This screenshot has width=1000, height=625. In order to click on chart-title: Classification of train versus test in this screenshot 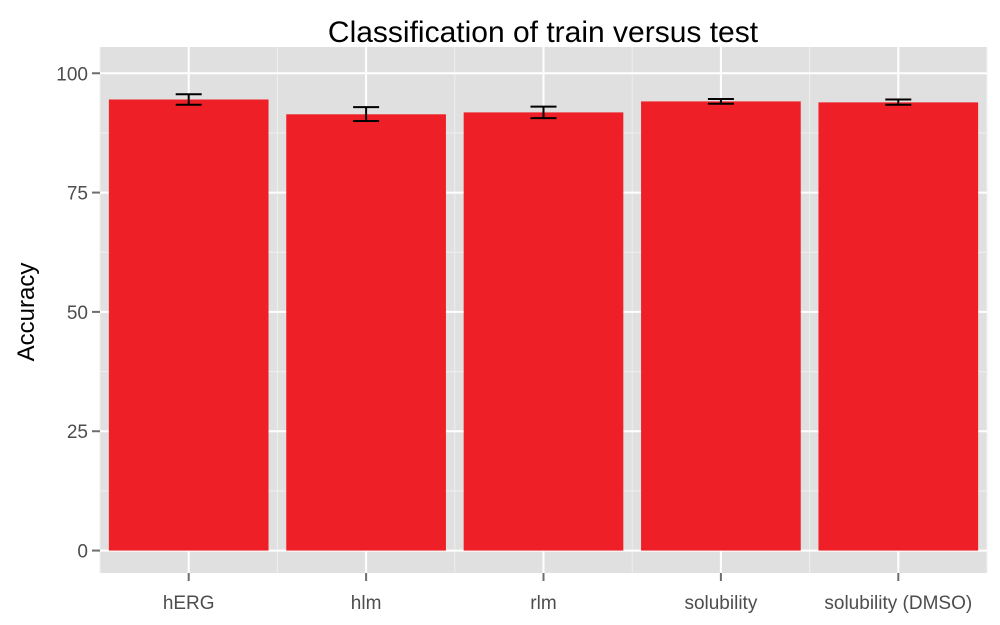, I will do `click(543, 32)`.